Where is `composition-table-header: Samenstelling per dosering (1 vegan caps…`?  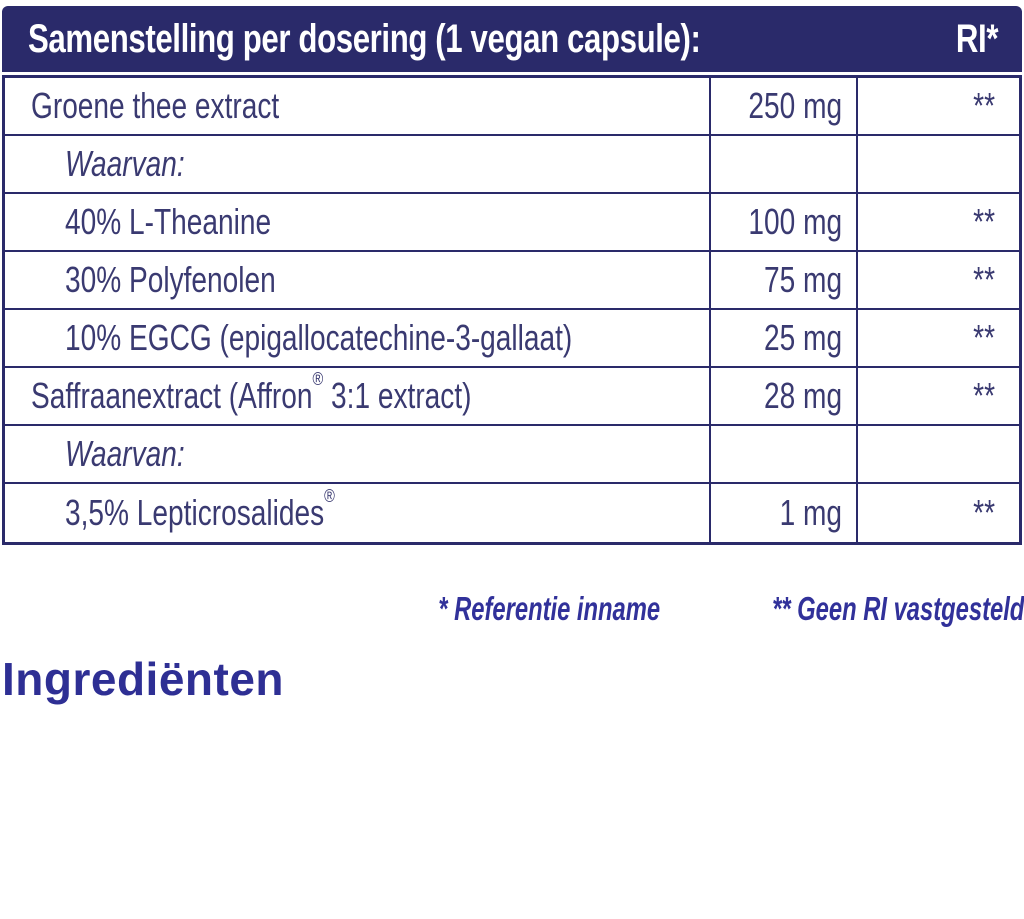
composition-table-header: Samenstelling per dosering (1 vegan caps… is located at coordinates (512, 39).